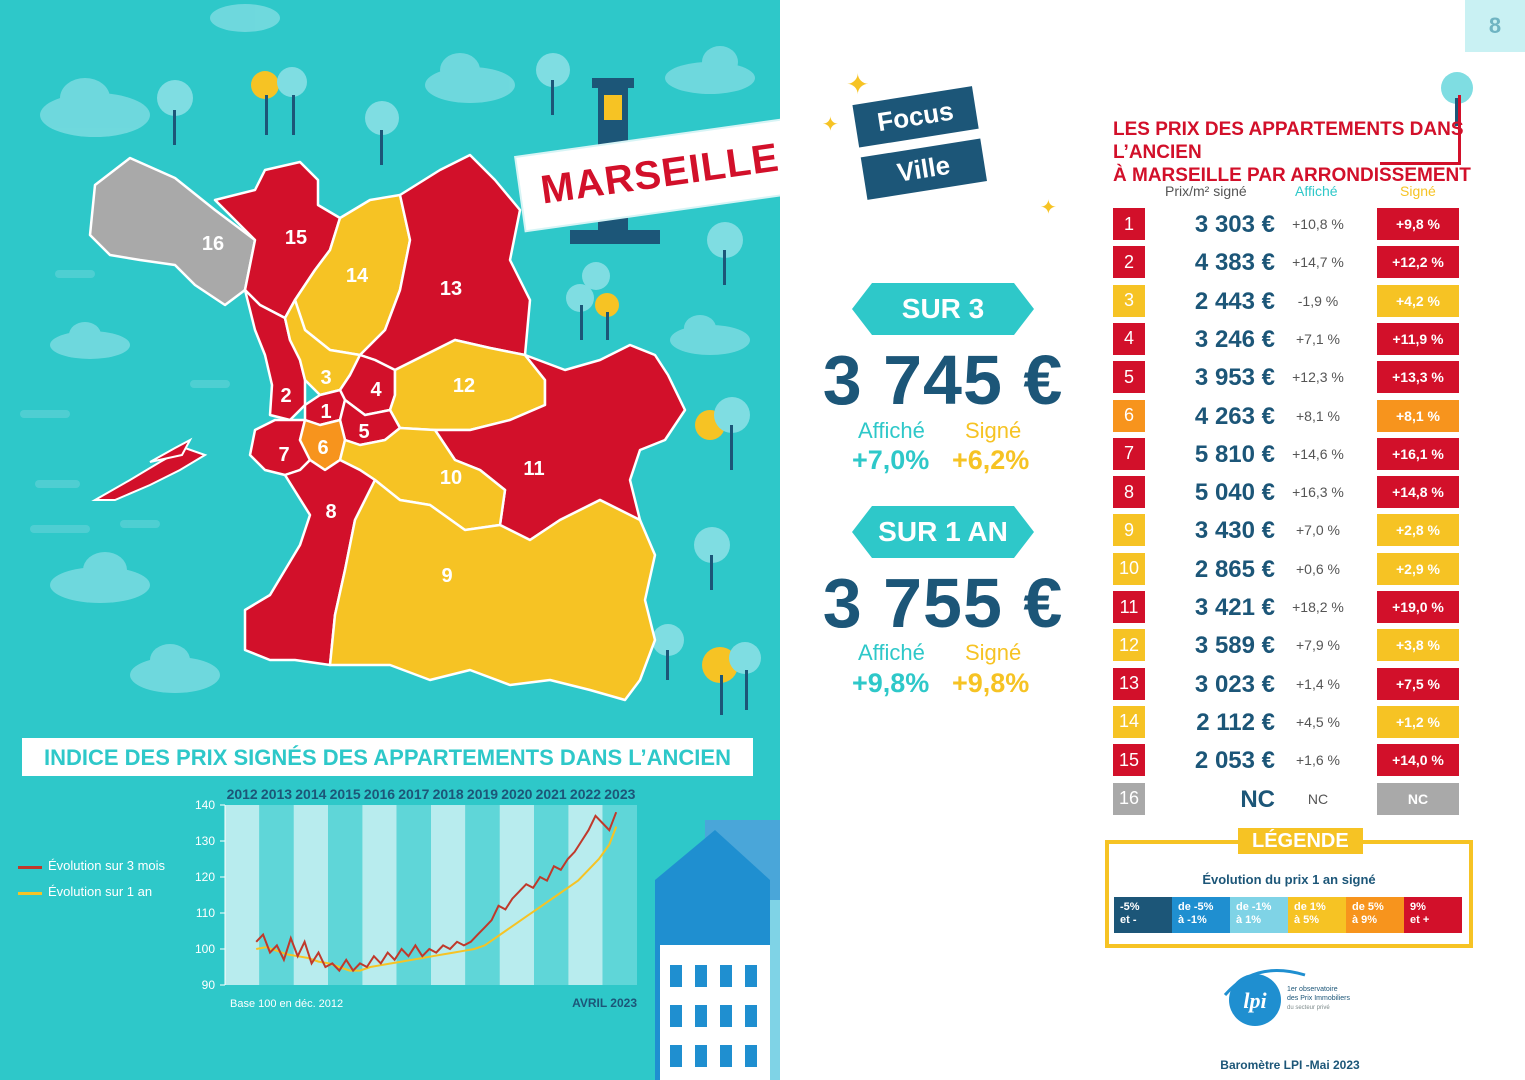  I want to click on row-price: 2 443 €, so click(1234, 301).